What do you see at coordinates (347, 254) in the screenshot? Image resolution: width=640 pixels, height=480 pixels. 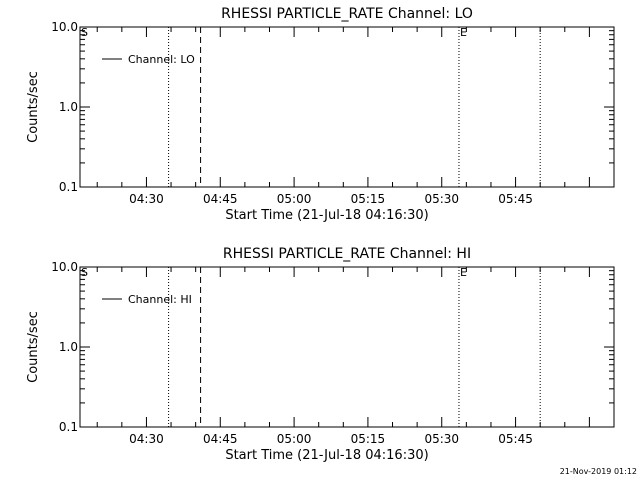 I see `chart-title: RHESSI PARTICLE_RATE Channel: HI` at bounding box center [347, 254].